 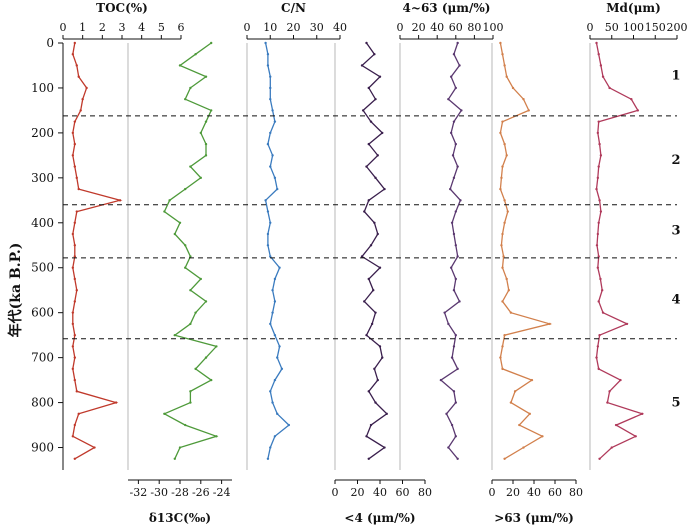 What do you see at coordinates (677, 27) in the screenshot?
I see `panel-6-tick-label-4: 200` at bounding box center [677, 27].